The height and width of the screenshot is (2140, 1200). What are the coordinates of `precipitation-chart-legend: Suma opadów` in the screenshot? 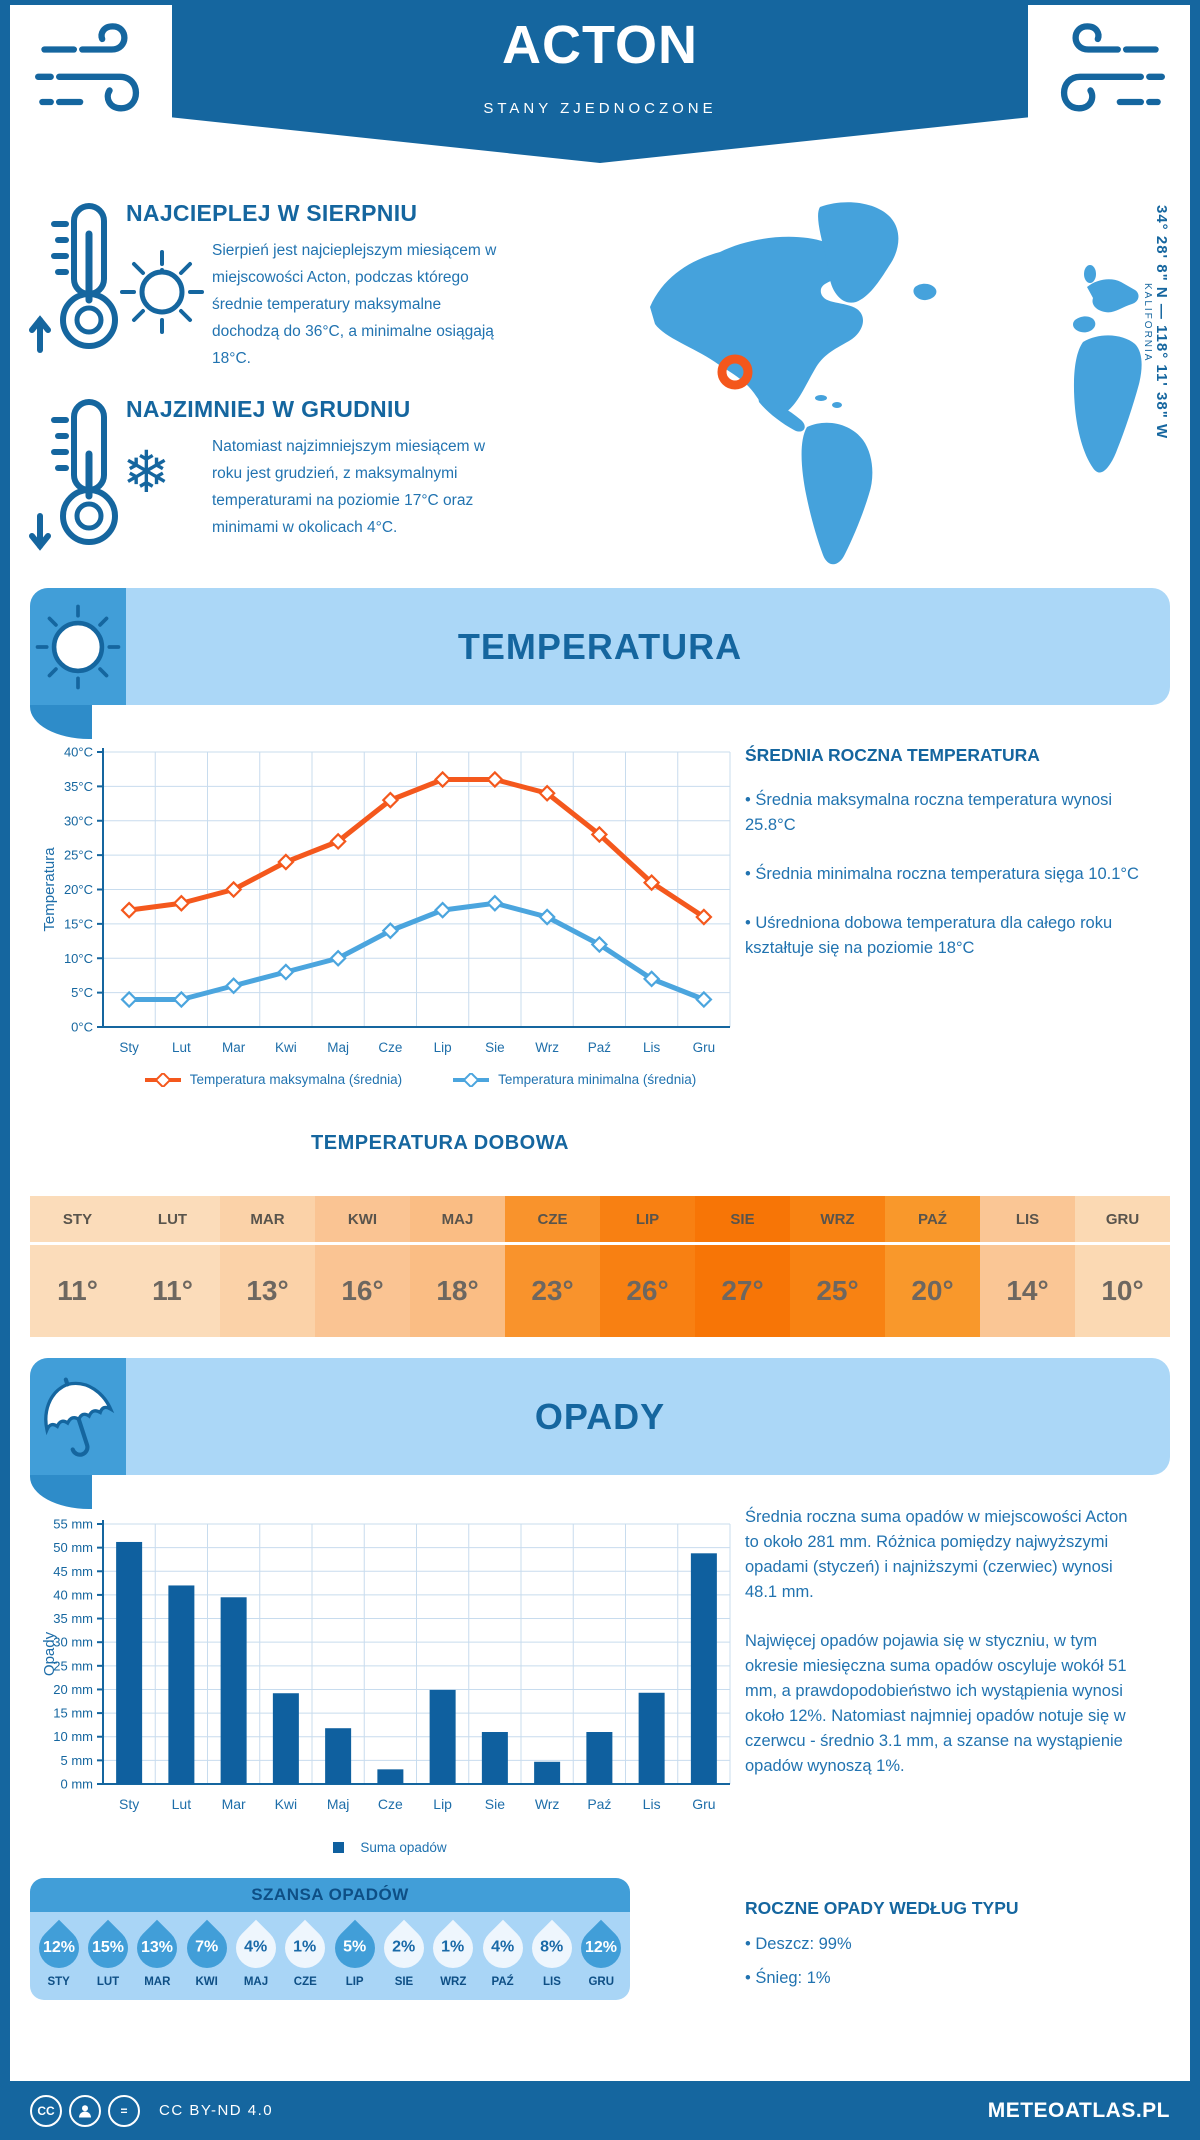 It's located at (390, 1847).